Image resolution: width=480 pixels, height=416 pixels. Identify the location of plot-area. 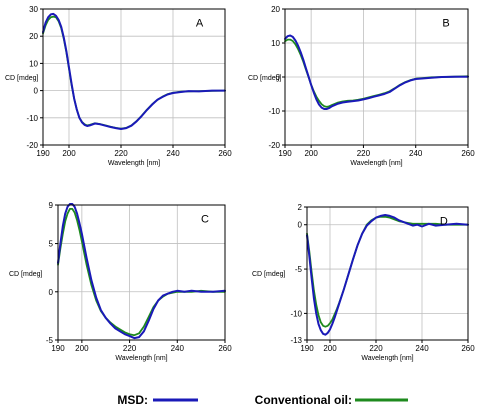
(141, 272).